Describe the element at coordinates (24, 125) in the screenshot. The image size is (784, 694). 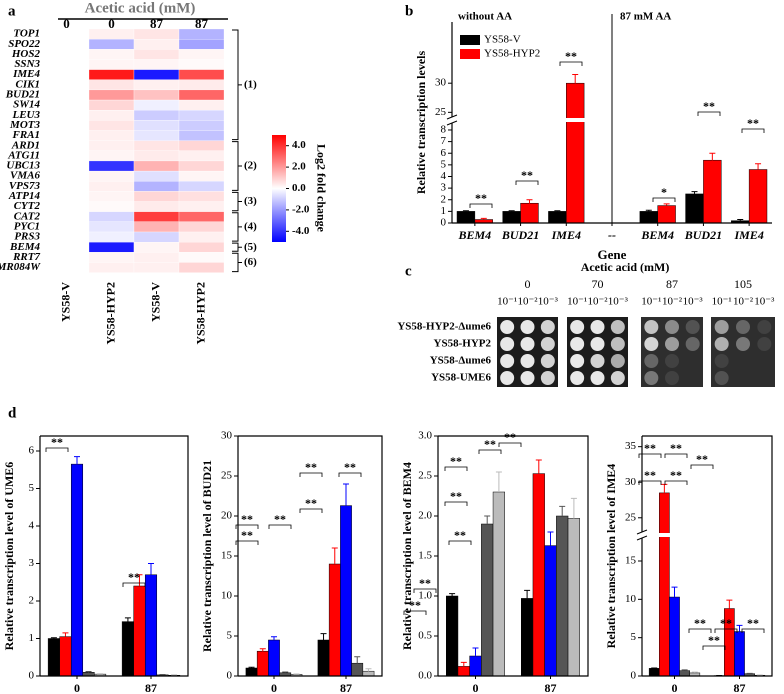
I see `row-label: MOT3` at that location.